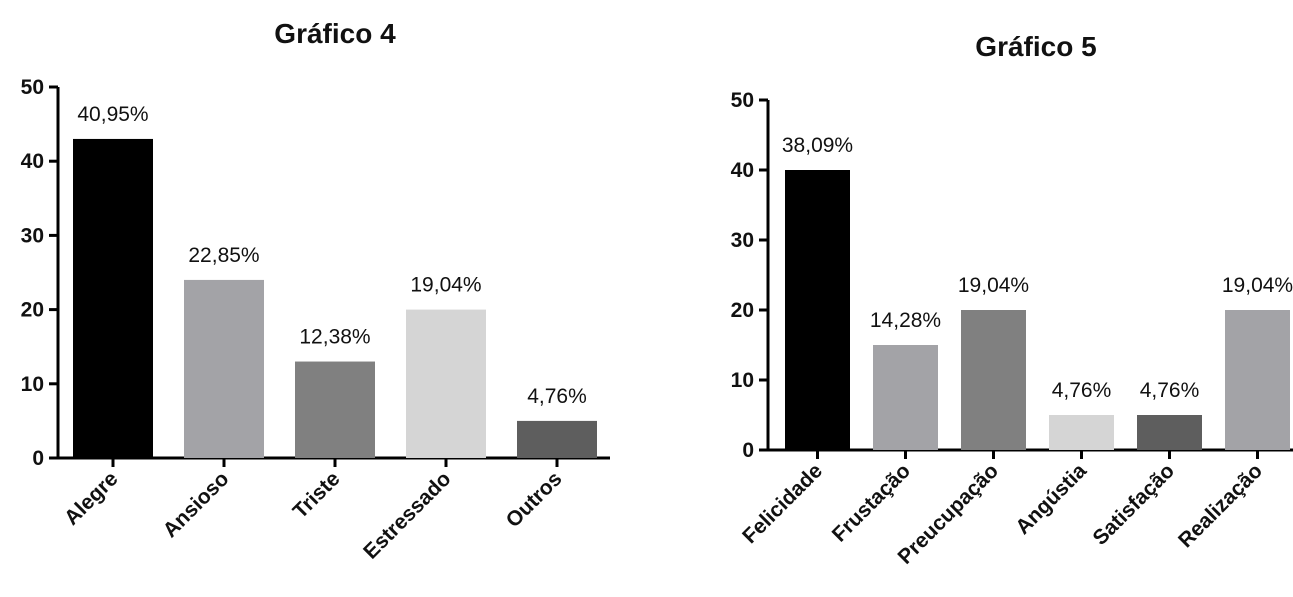  I want to click on x-category-label: Triste, so click(317, 495).